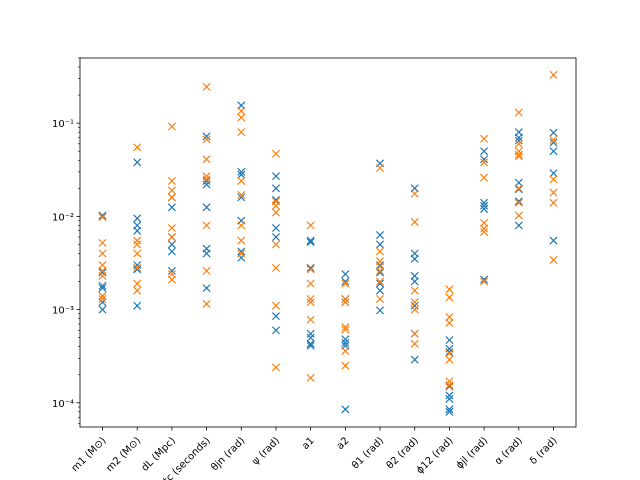  I want to click on x-tick-label: m2 (M⊙), so click(123, 454).